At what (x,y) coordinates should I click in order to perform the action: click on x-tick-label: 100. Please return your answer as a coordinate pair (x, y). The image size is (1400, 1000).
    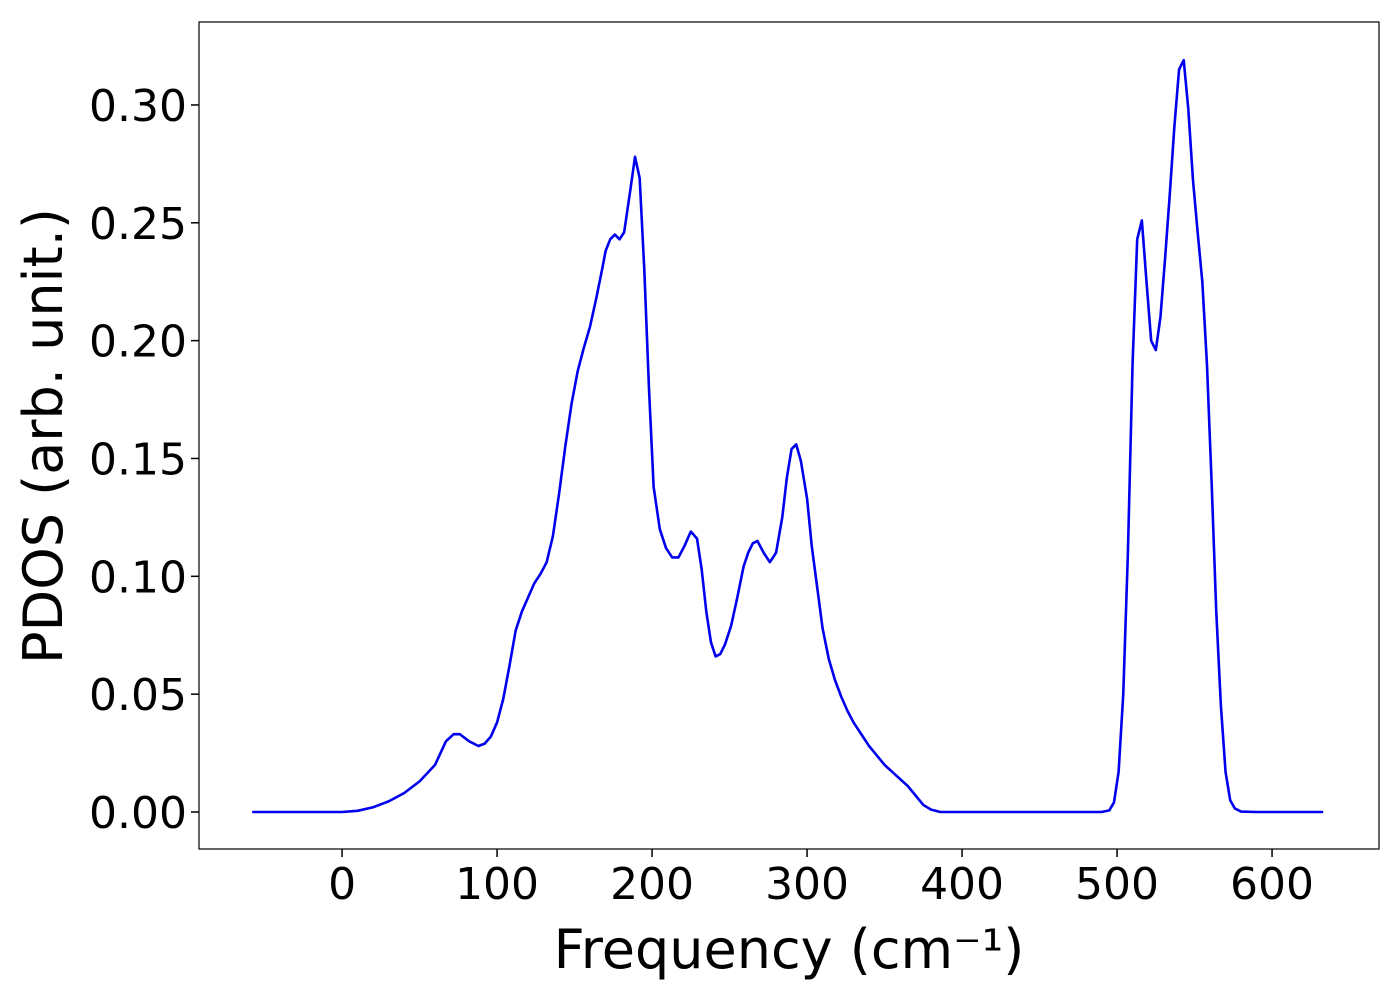
    Looking at the image, I should click on (497, 884).